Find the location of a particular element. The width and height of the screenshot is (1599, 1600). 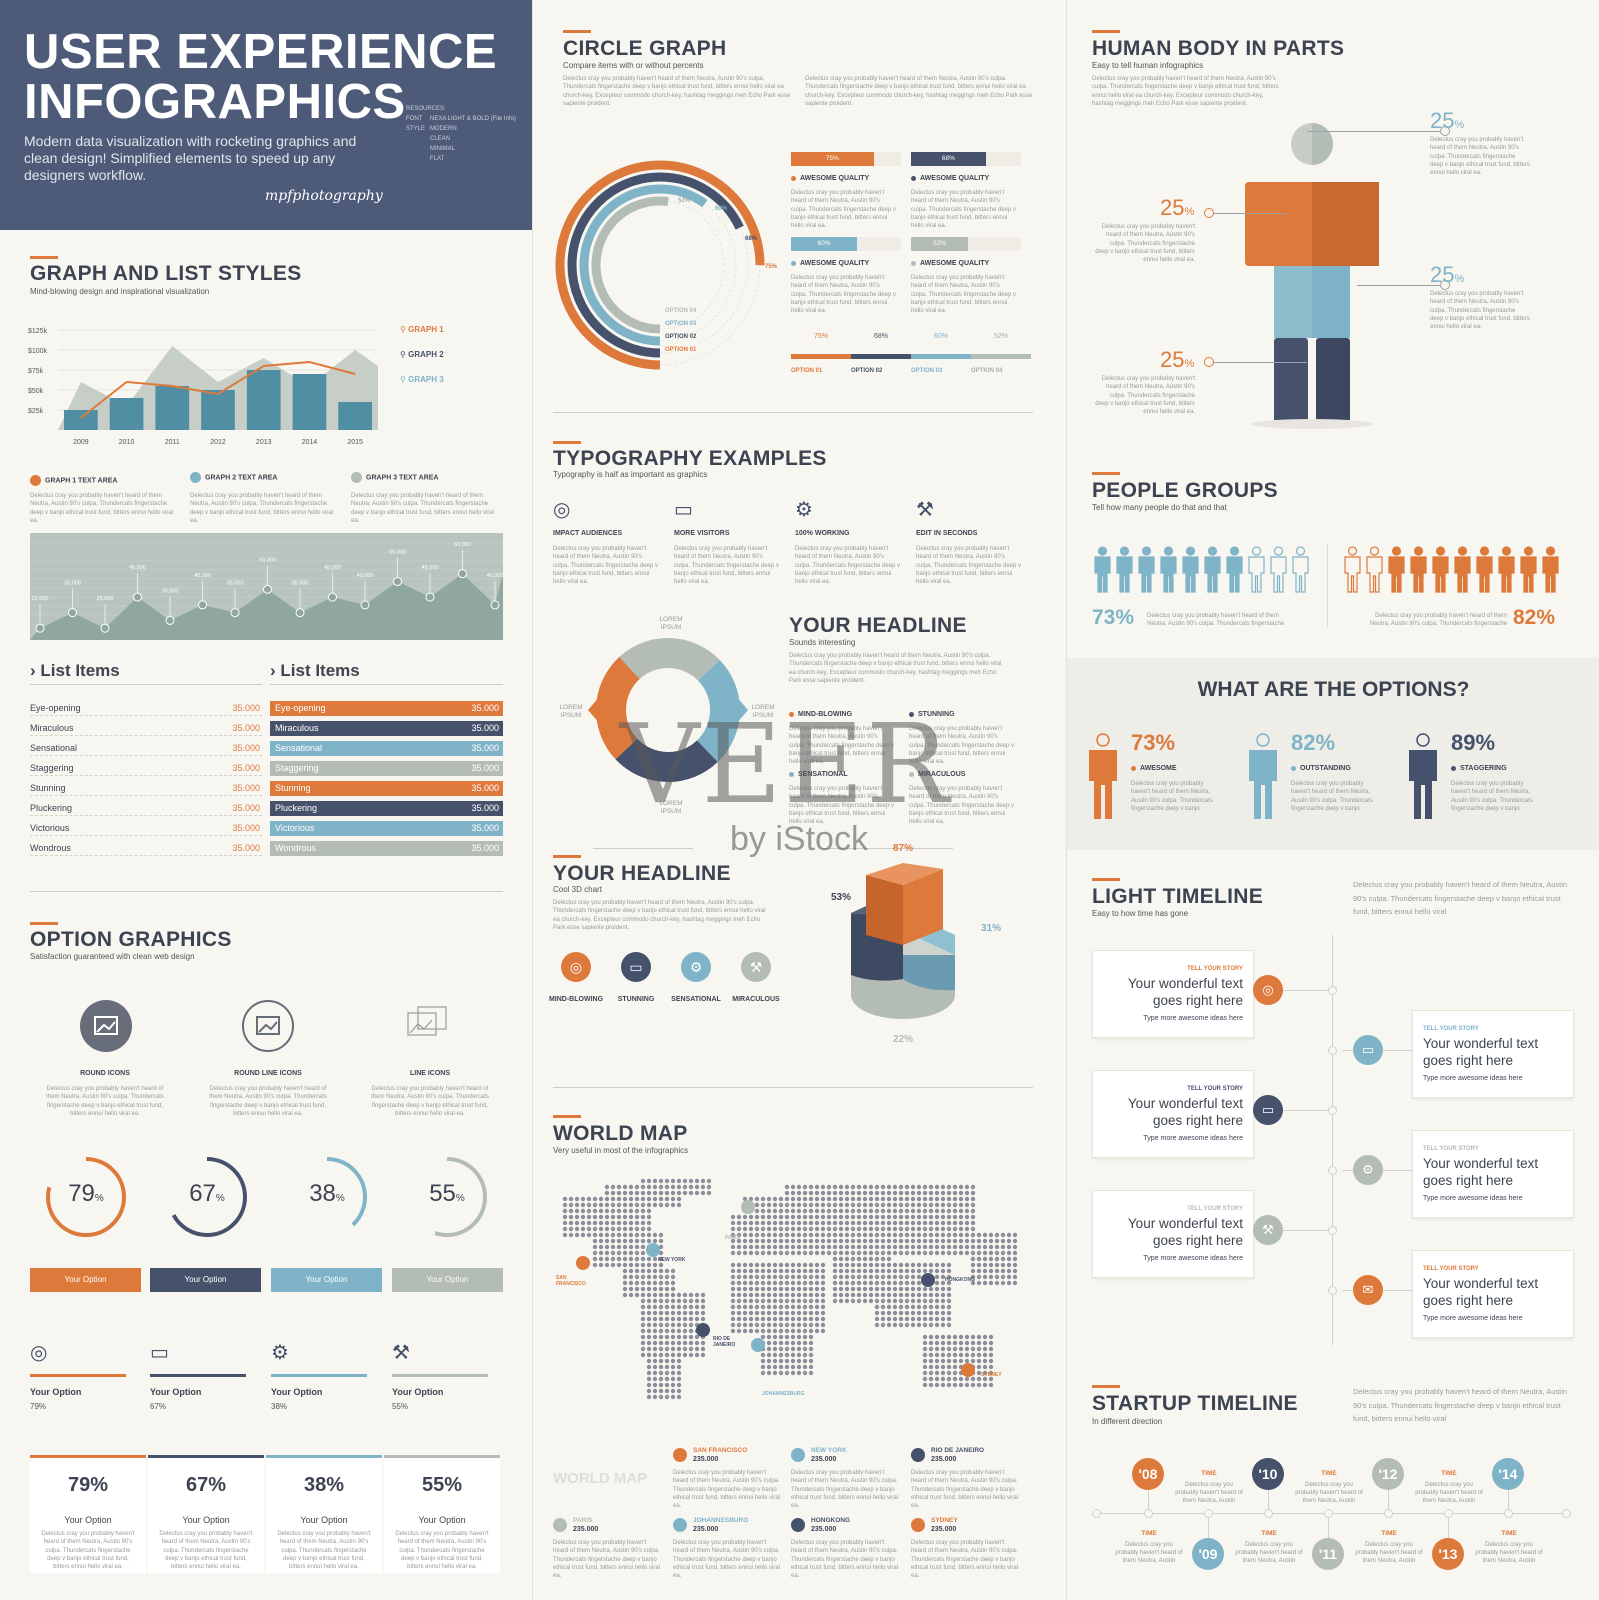

person-icon is located at coordinates (1190, 569).